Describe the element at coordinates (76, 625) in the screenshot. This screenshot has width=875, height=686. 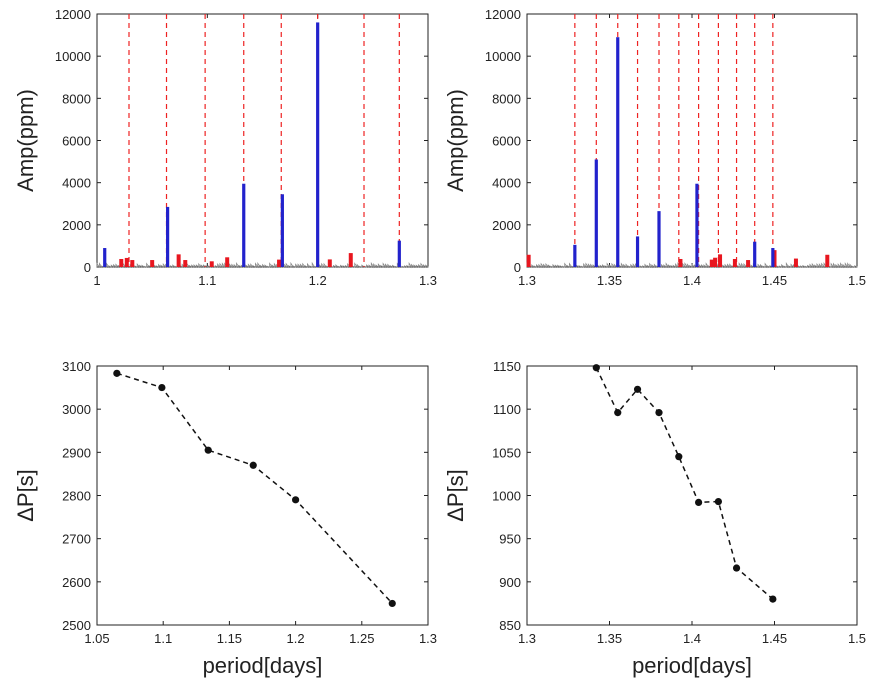
I see `y-tick-label: 2500` at that location.